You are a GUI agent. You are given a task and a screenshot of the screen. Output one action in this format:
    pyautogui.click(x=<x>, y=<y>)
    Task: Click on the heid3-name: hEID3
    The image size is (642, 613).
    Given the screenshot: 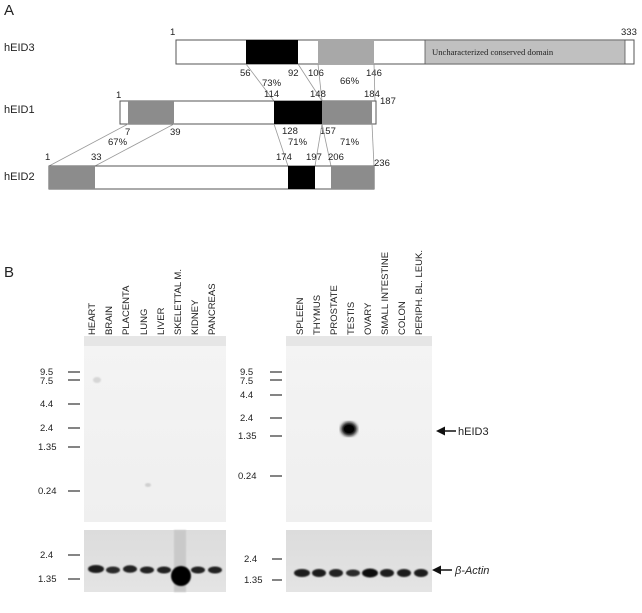 What is the action you would take?
    pyautogui.click(x=19, y=48)
    